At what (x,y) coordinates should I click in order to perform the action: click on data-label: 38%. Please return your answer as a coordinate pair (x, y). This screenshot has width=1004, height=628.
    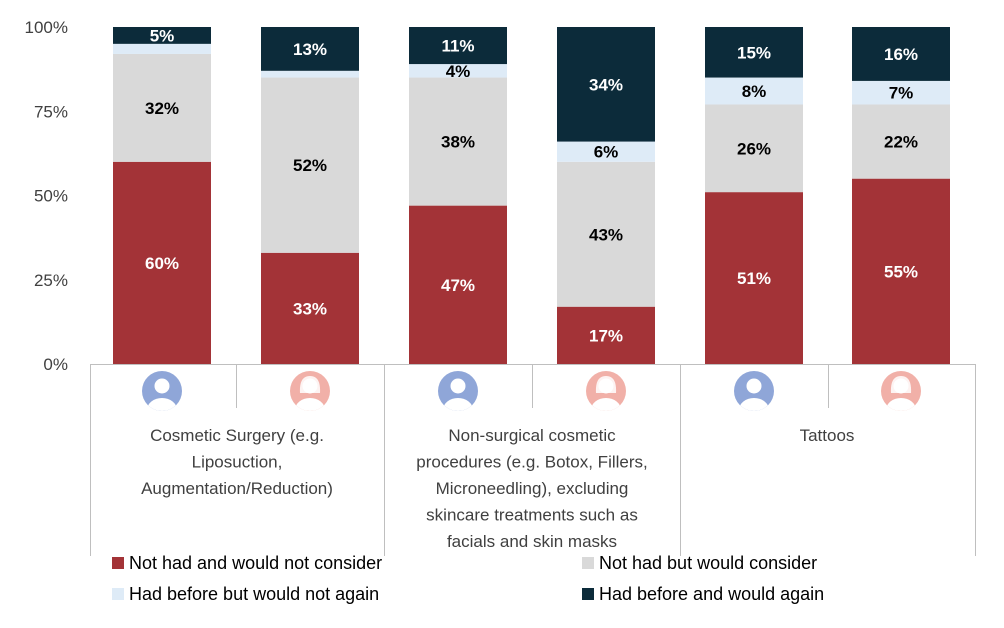
    Looking at the image, I should click on (458, 142).